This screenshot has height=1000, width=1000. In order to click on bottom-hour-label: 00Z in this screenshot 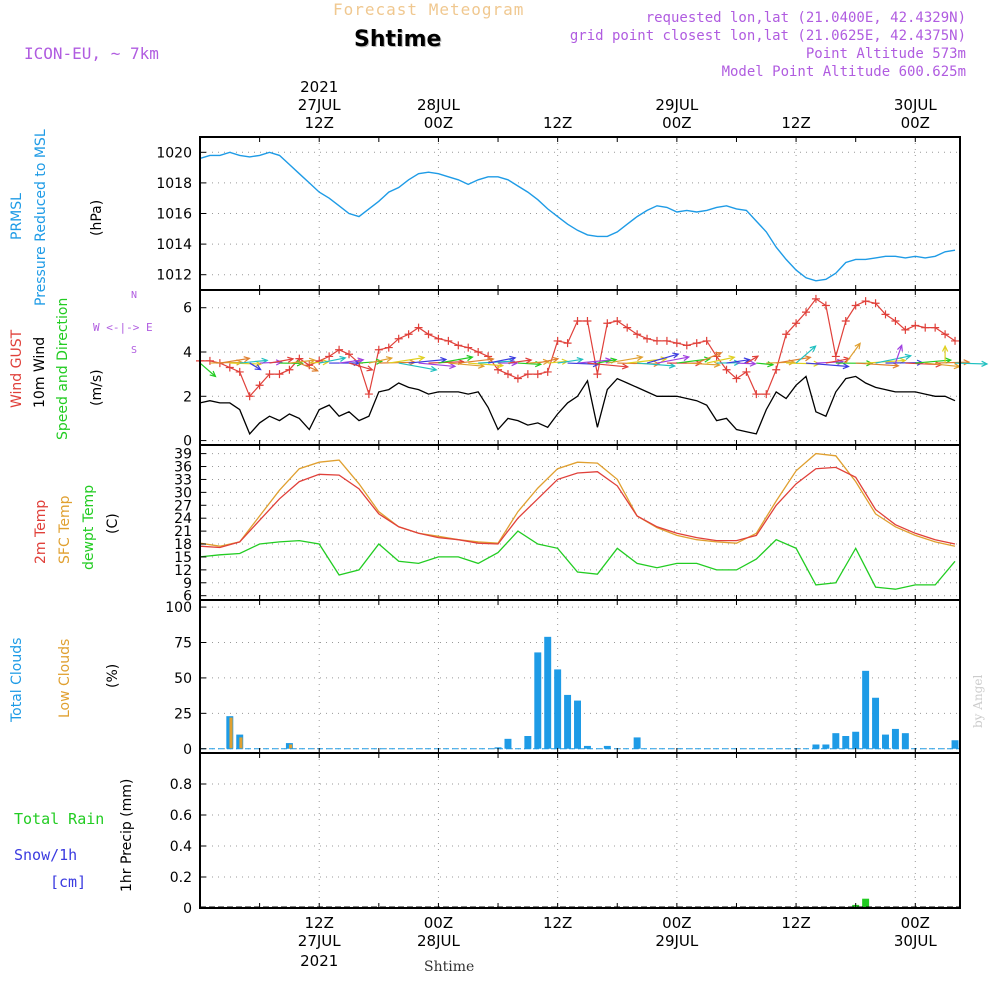, I will do `click(438, 923)`.